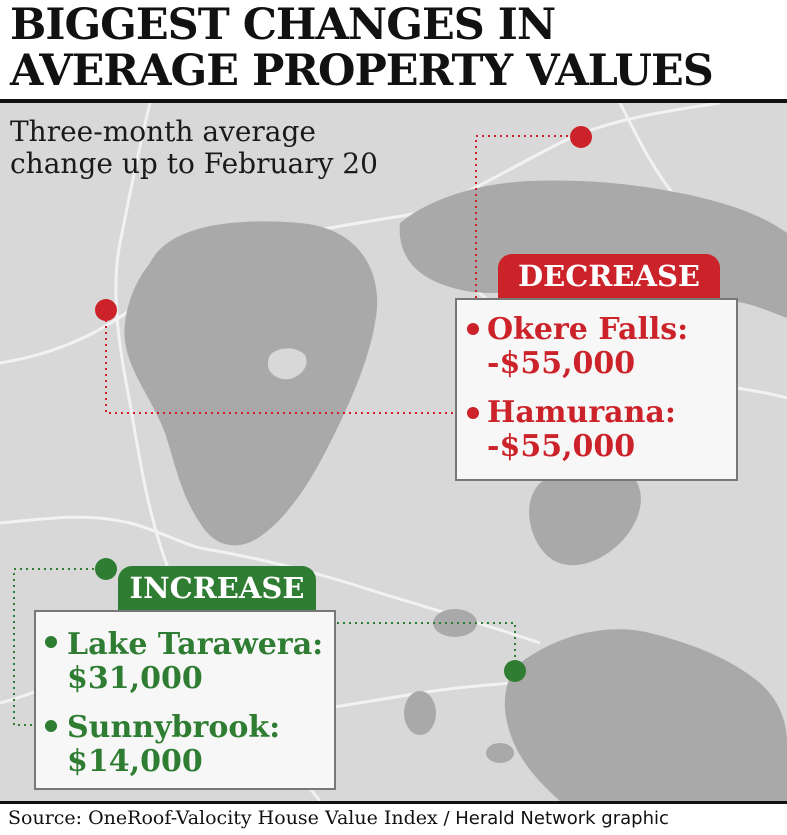 This screenshot has height=835, width=787. What do you see at coordinates (473, 413) in the screenshot?
I see `hamurana-bullet` at bounding box center [473, 413].